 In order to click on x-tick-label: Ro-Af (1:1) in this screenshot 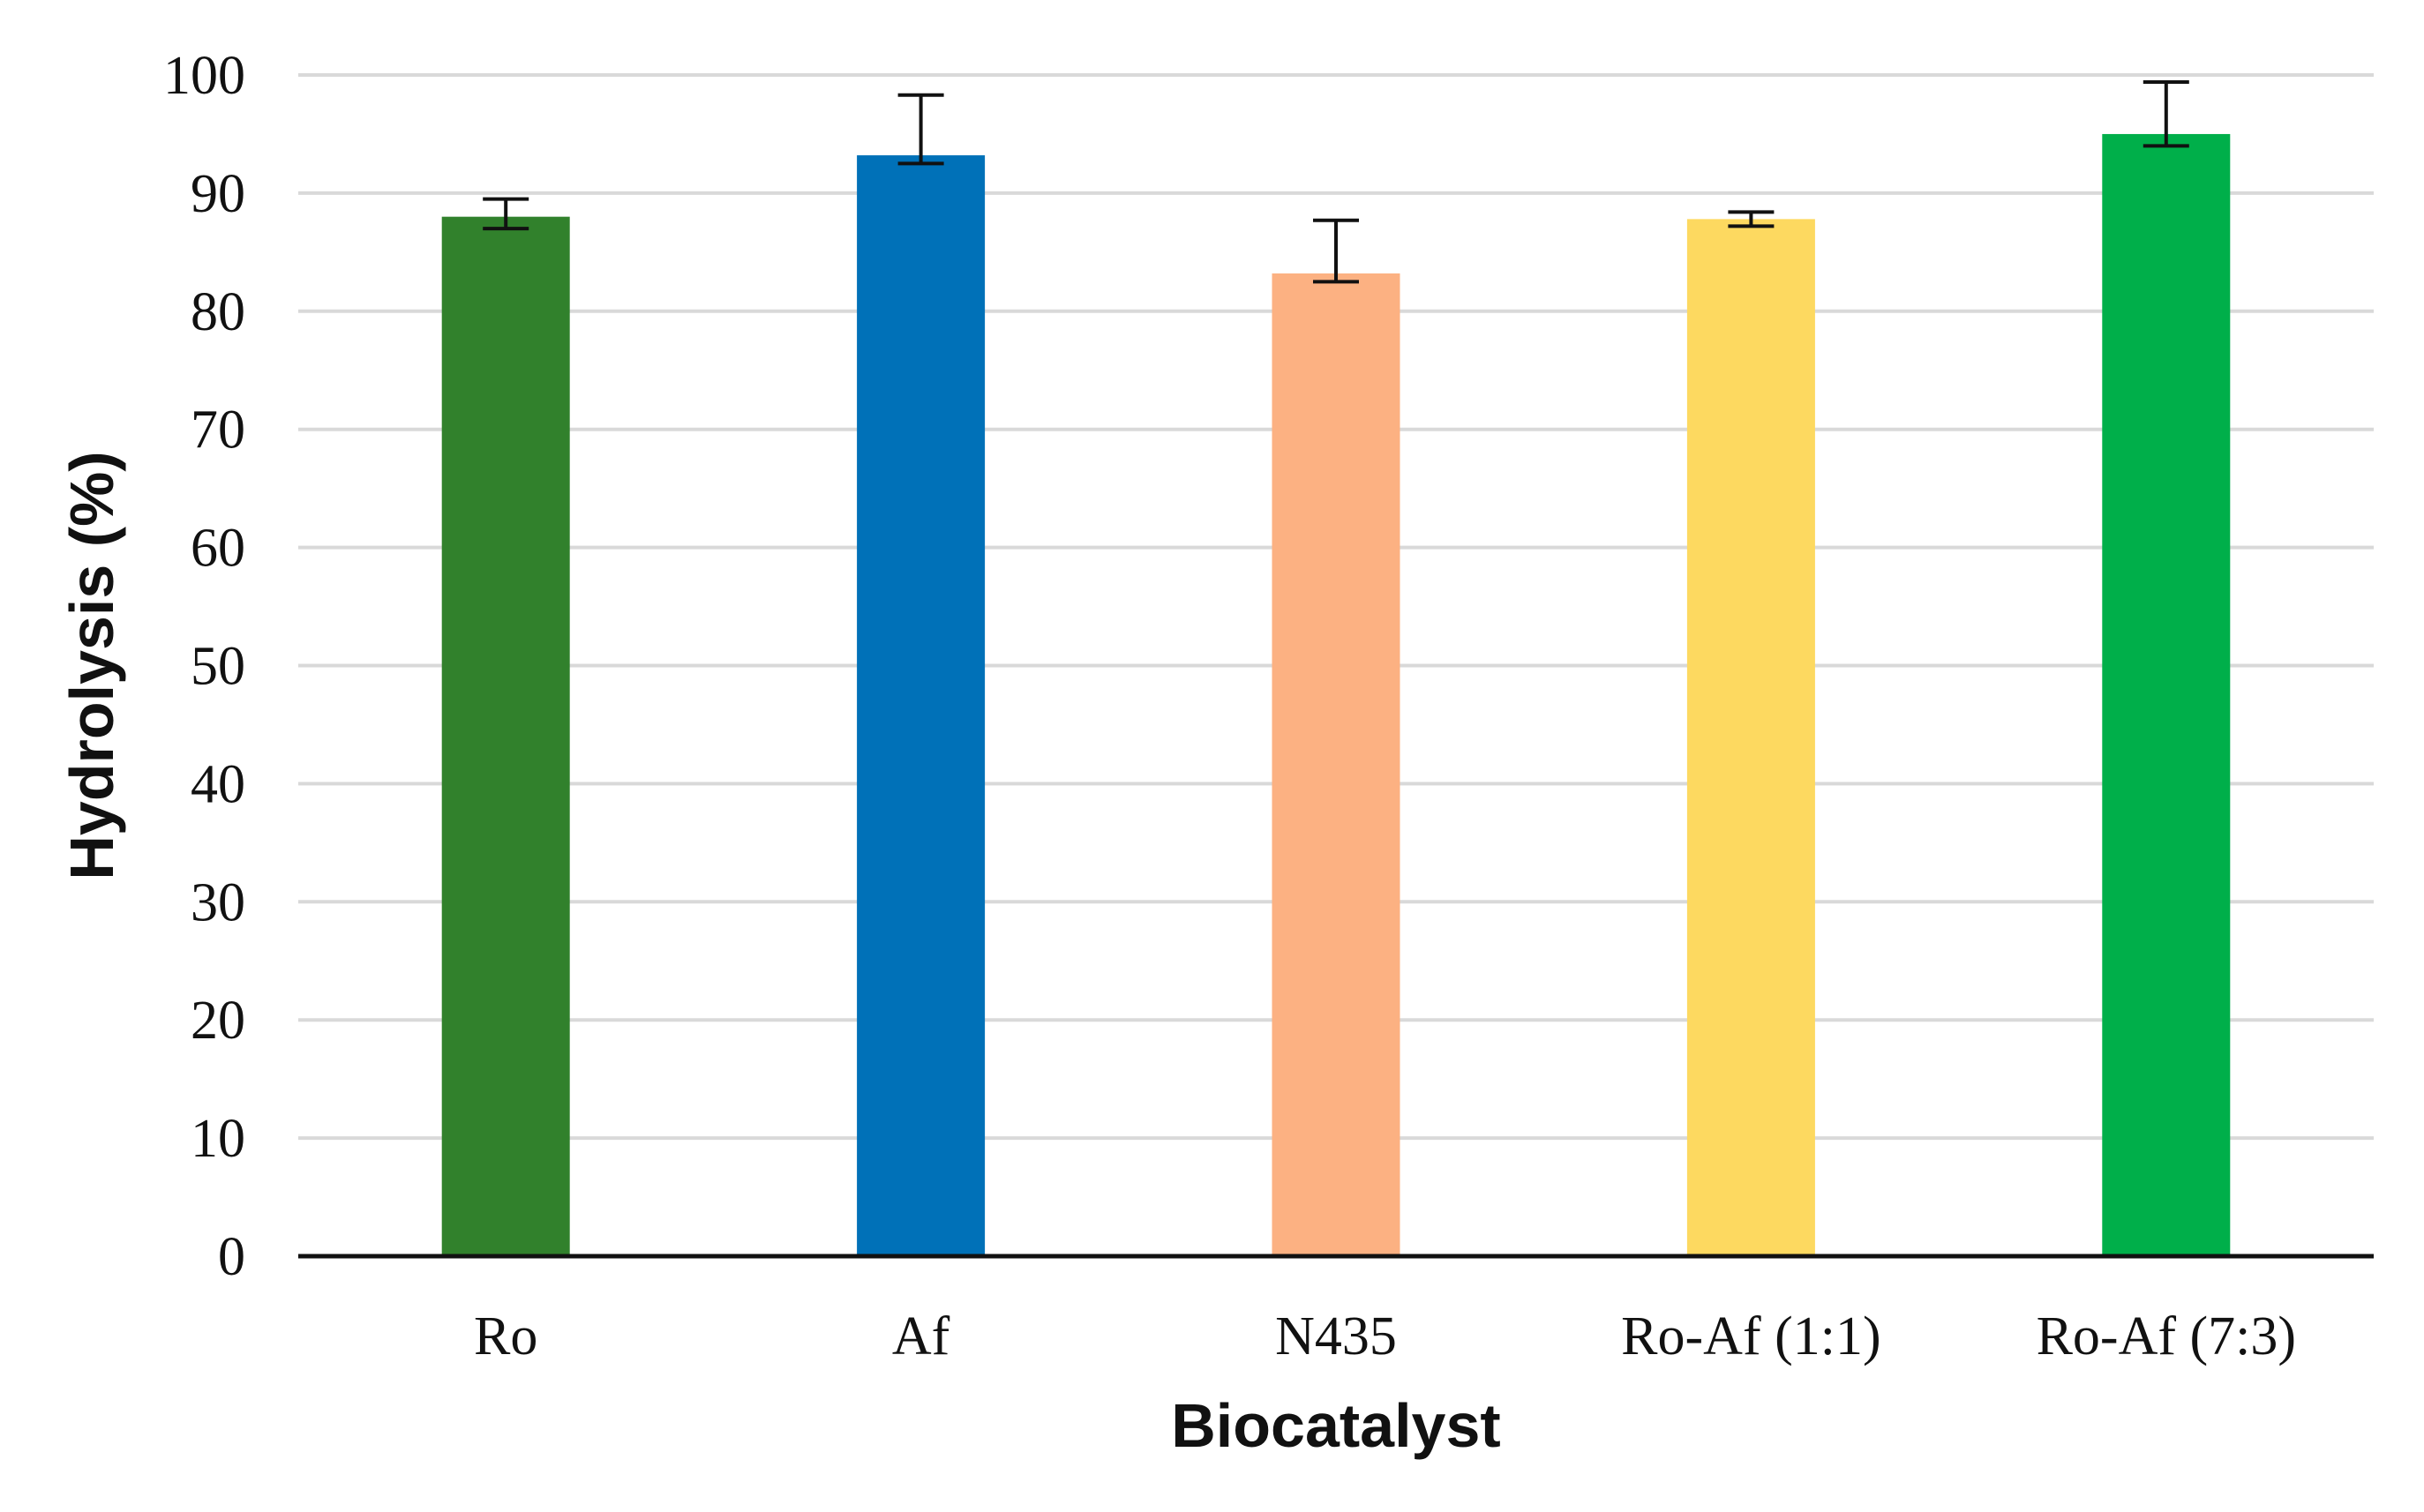, I will do `click(1750, 1336)`.